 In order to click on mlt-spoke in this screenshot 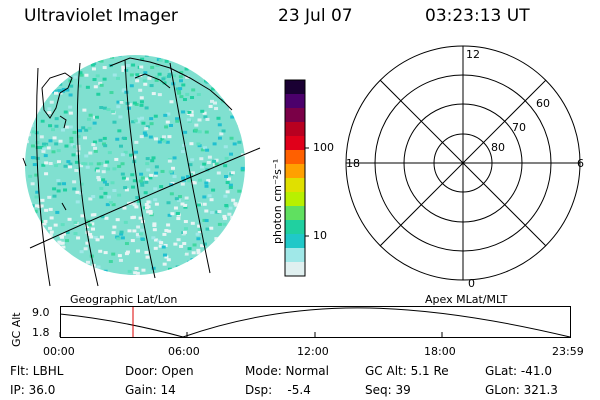, I will do `click(463, 163)`.